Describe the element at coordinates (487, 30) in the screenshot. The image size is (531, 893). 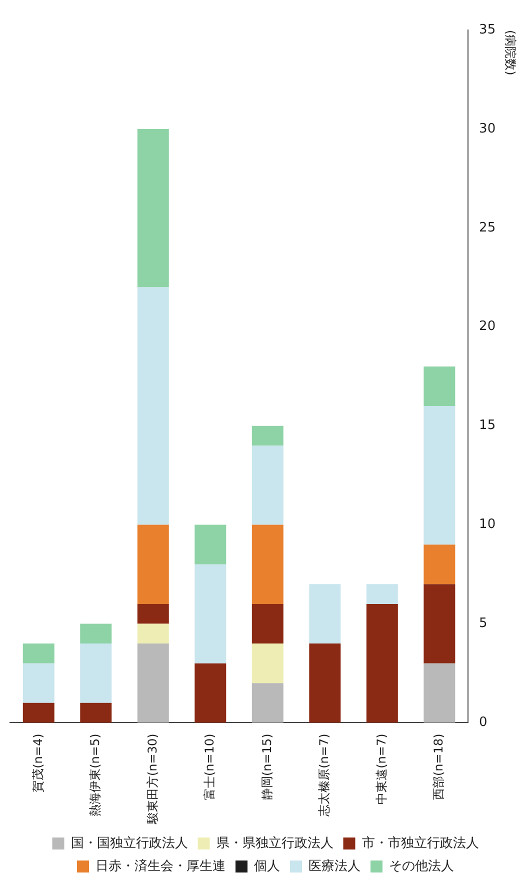
I see `y-tick-label: 35` at that location.